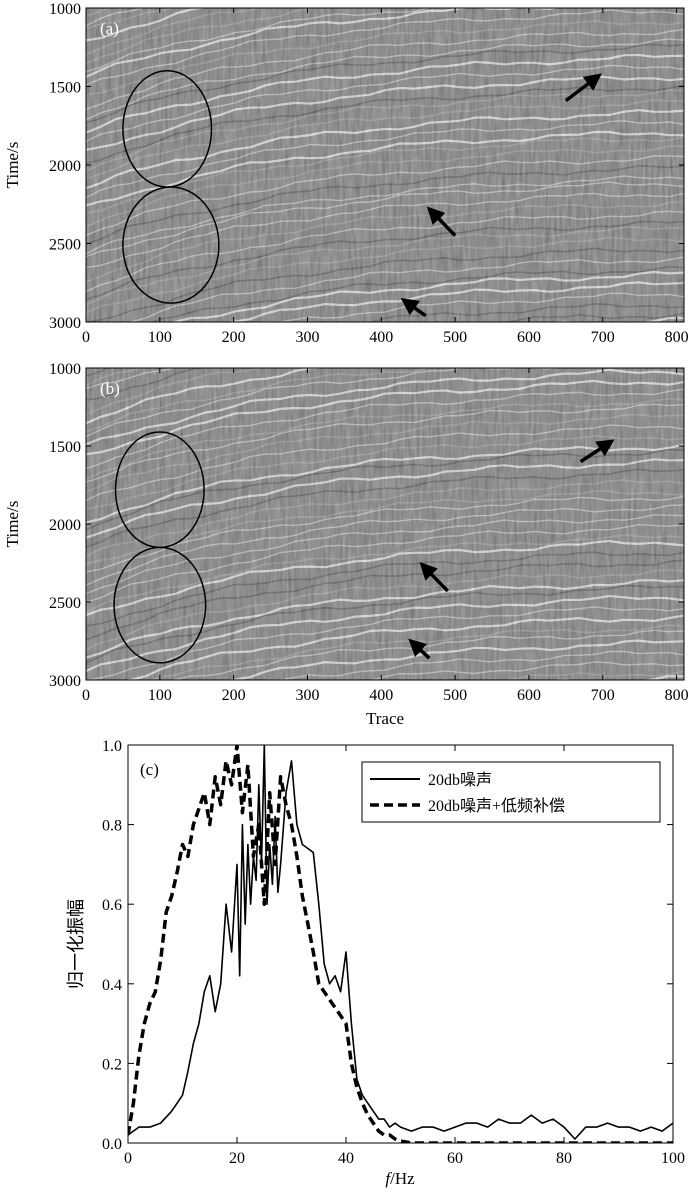 This screenshot has width=700, height=1193. What do you see at coordinates (65, 88) in the screenshot?
I see `ytick-label-a: 1500` at bounding box center [65, 88].